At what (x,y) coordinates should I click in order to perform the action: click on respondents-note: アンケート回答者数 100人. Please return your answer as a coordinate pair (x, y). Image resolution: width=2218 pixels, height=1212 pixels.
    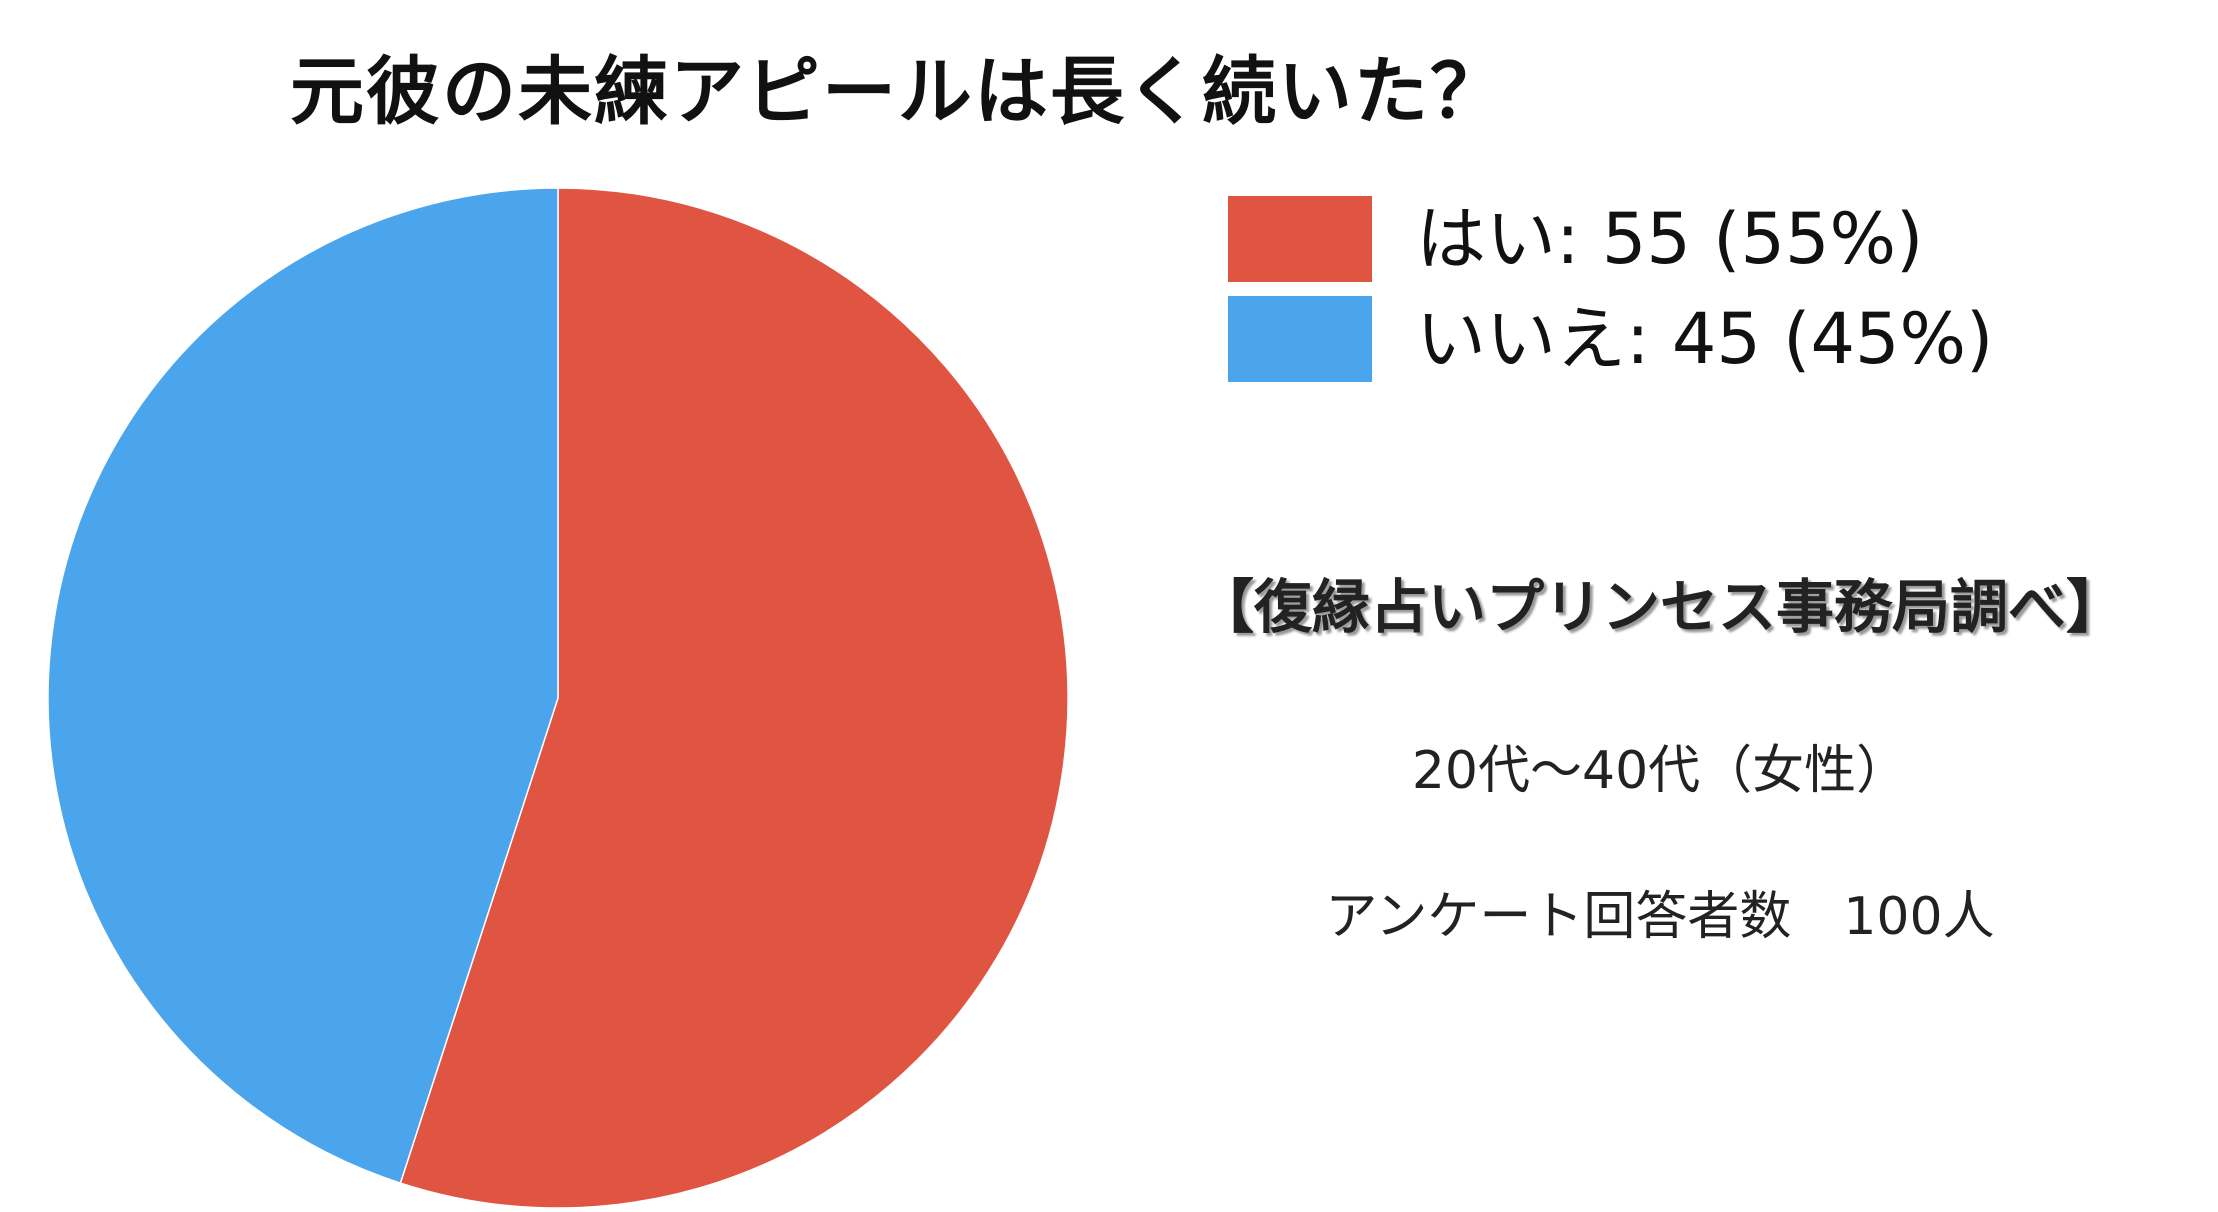
    Looking at the image, I should click on (1660, 917).